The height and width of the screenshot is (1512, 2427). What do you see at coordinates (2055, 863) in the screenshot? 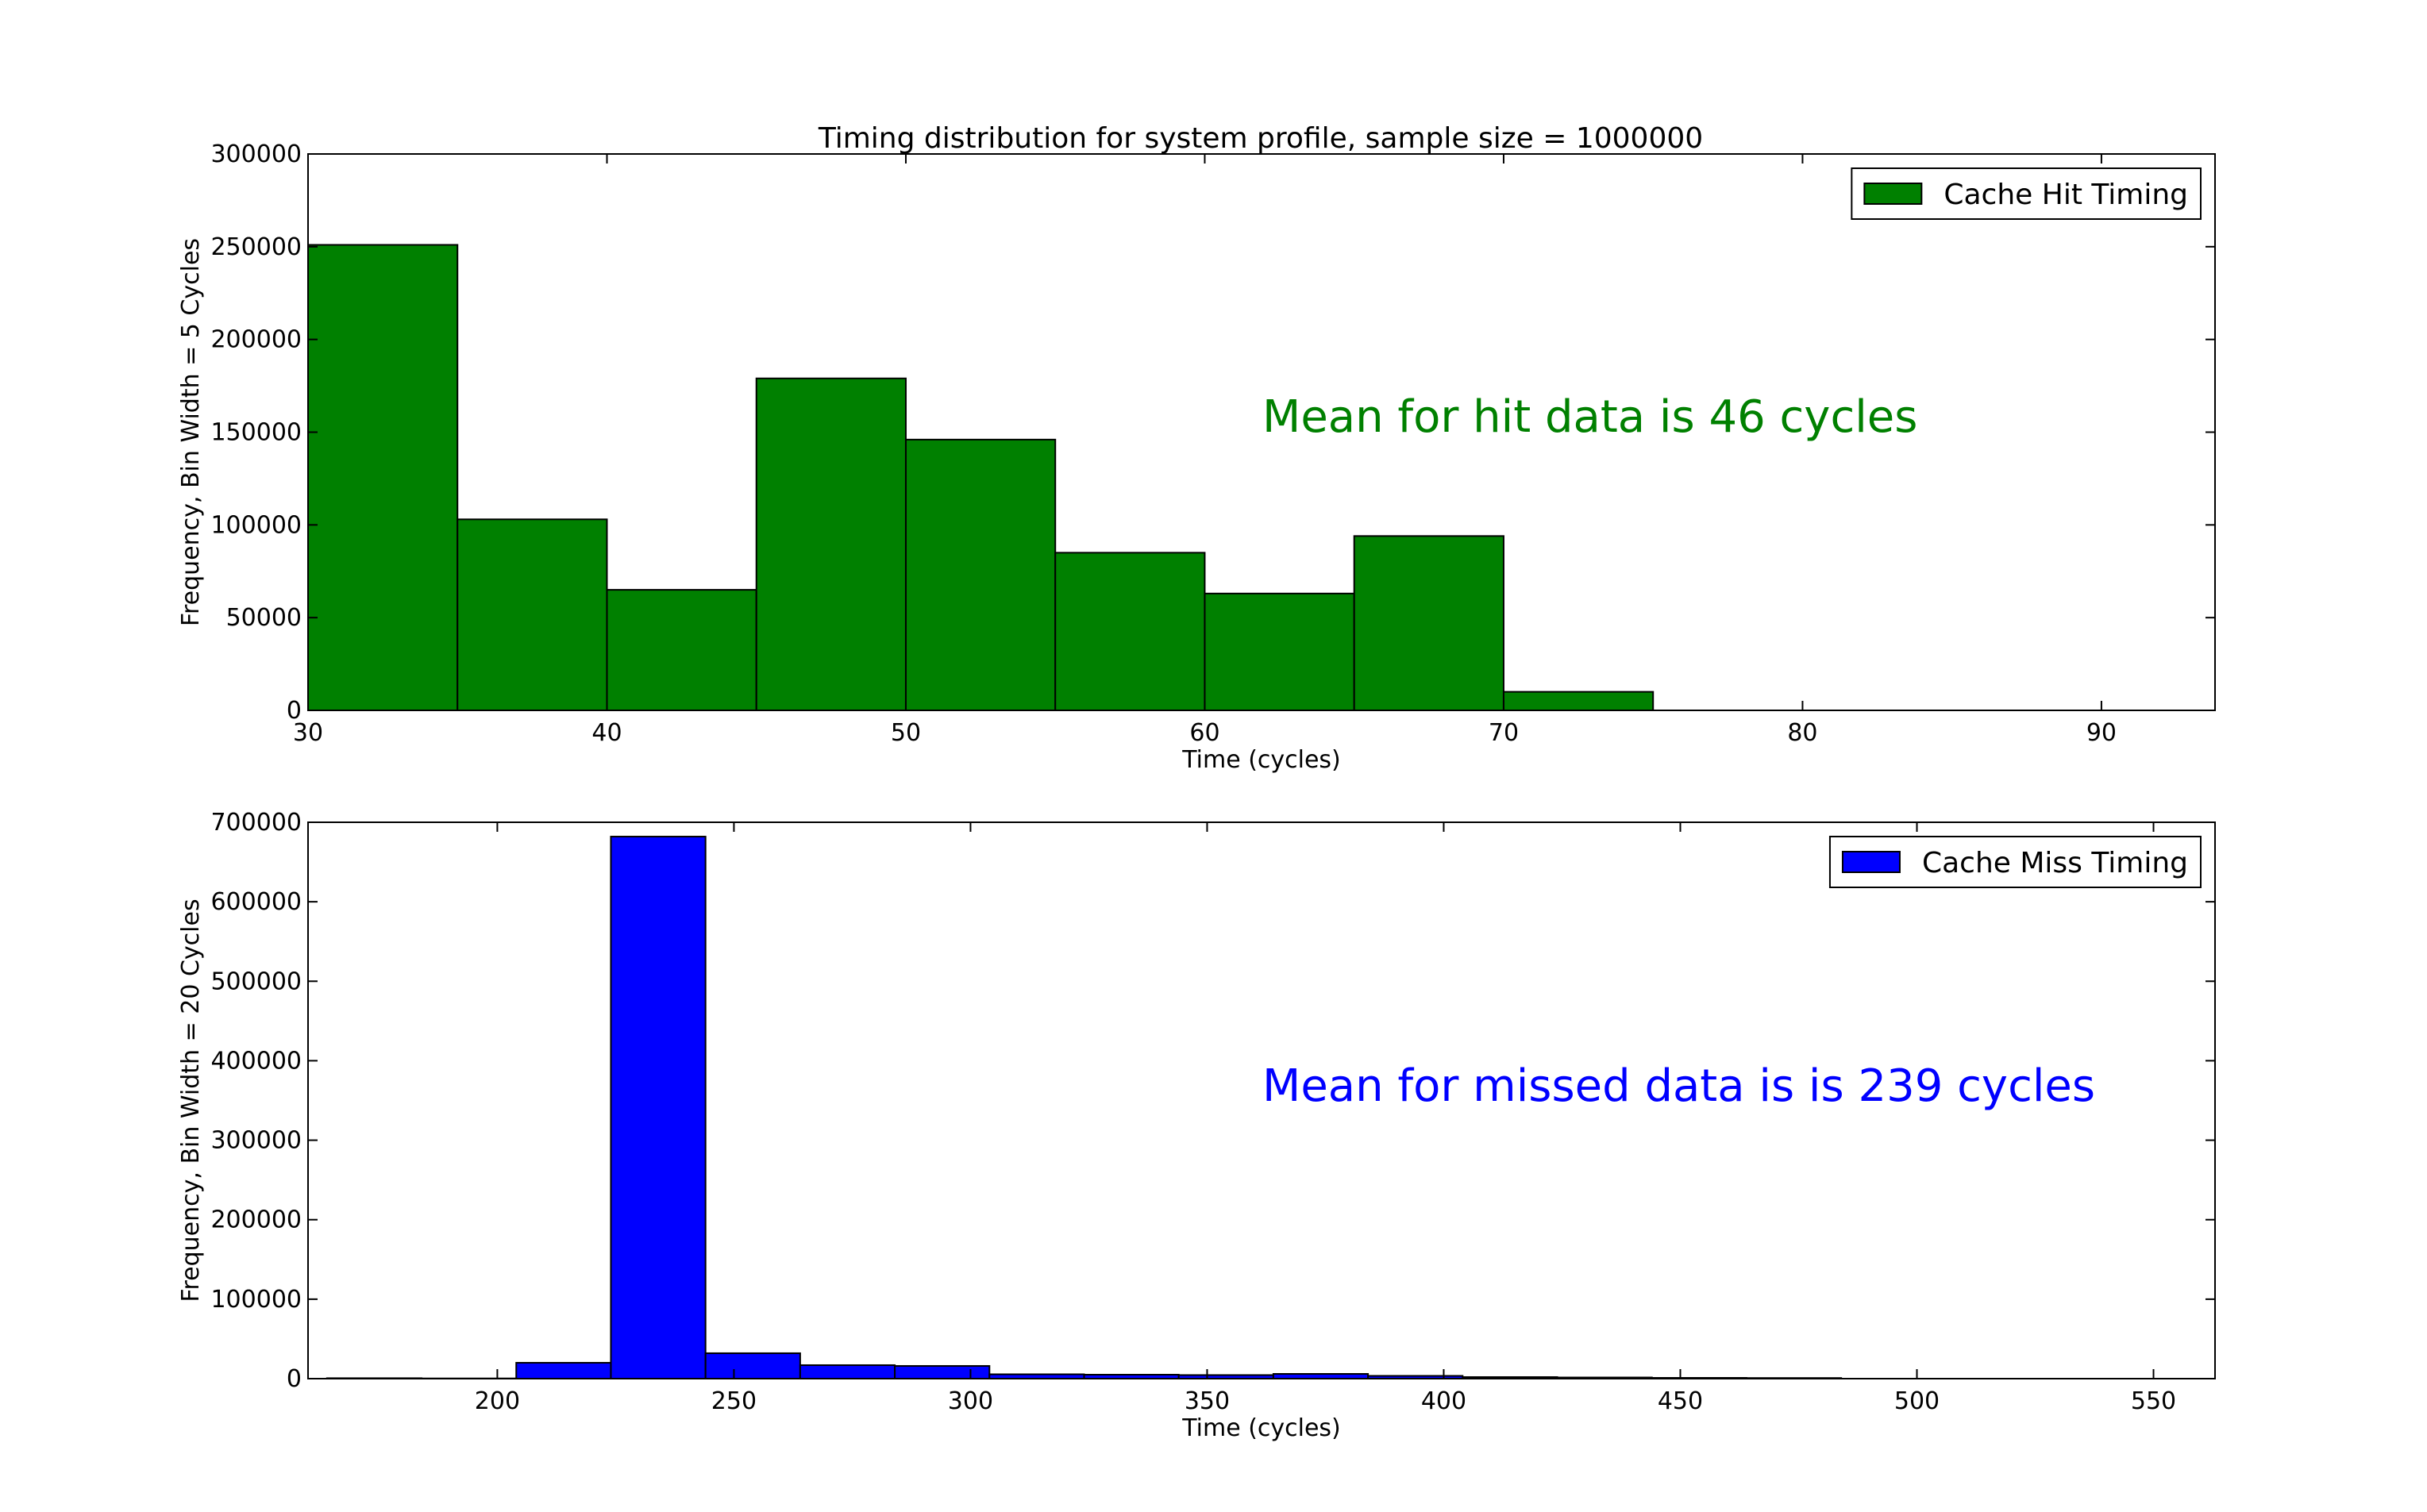
I see `legend-label: Cache Miss Timing` at bounding box center [2055, 863].